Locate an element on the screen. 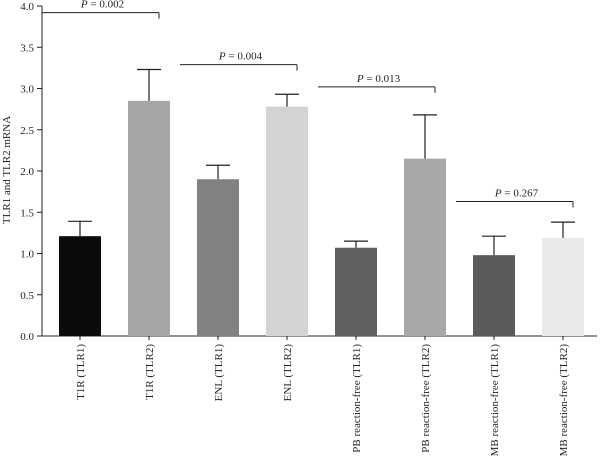 This screenshot has height=460, width=600. x-tick-label: T1R (TLR1) is located at coordinates (81, 372).